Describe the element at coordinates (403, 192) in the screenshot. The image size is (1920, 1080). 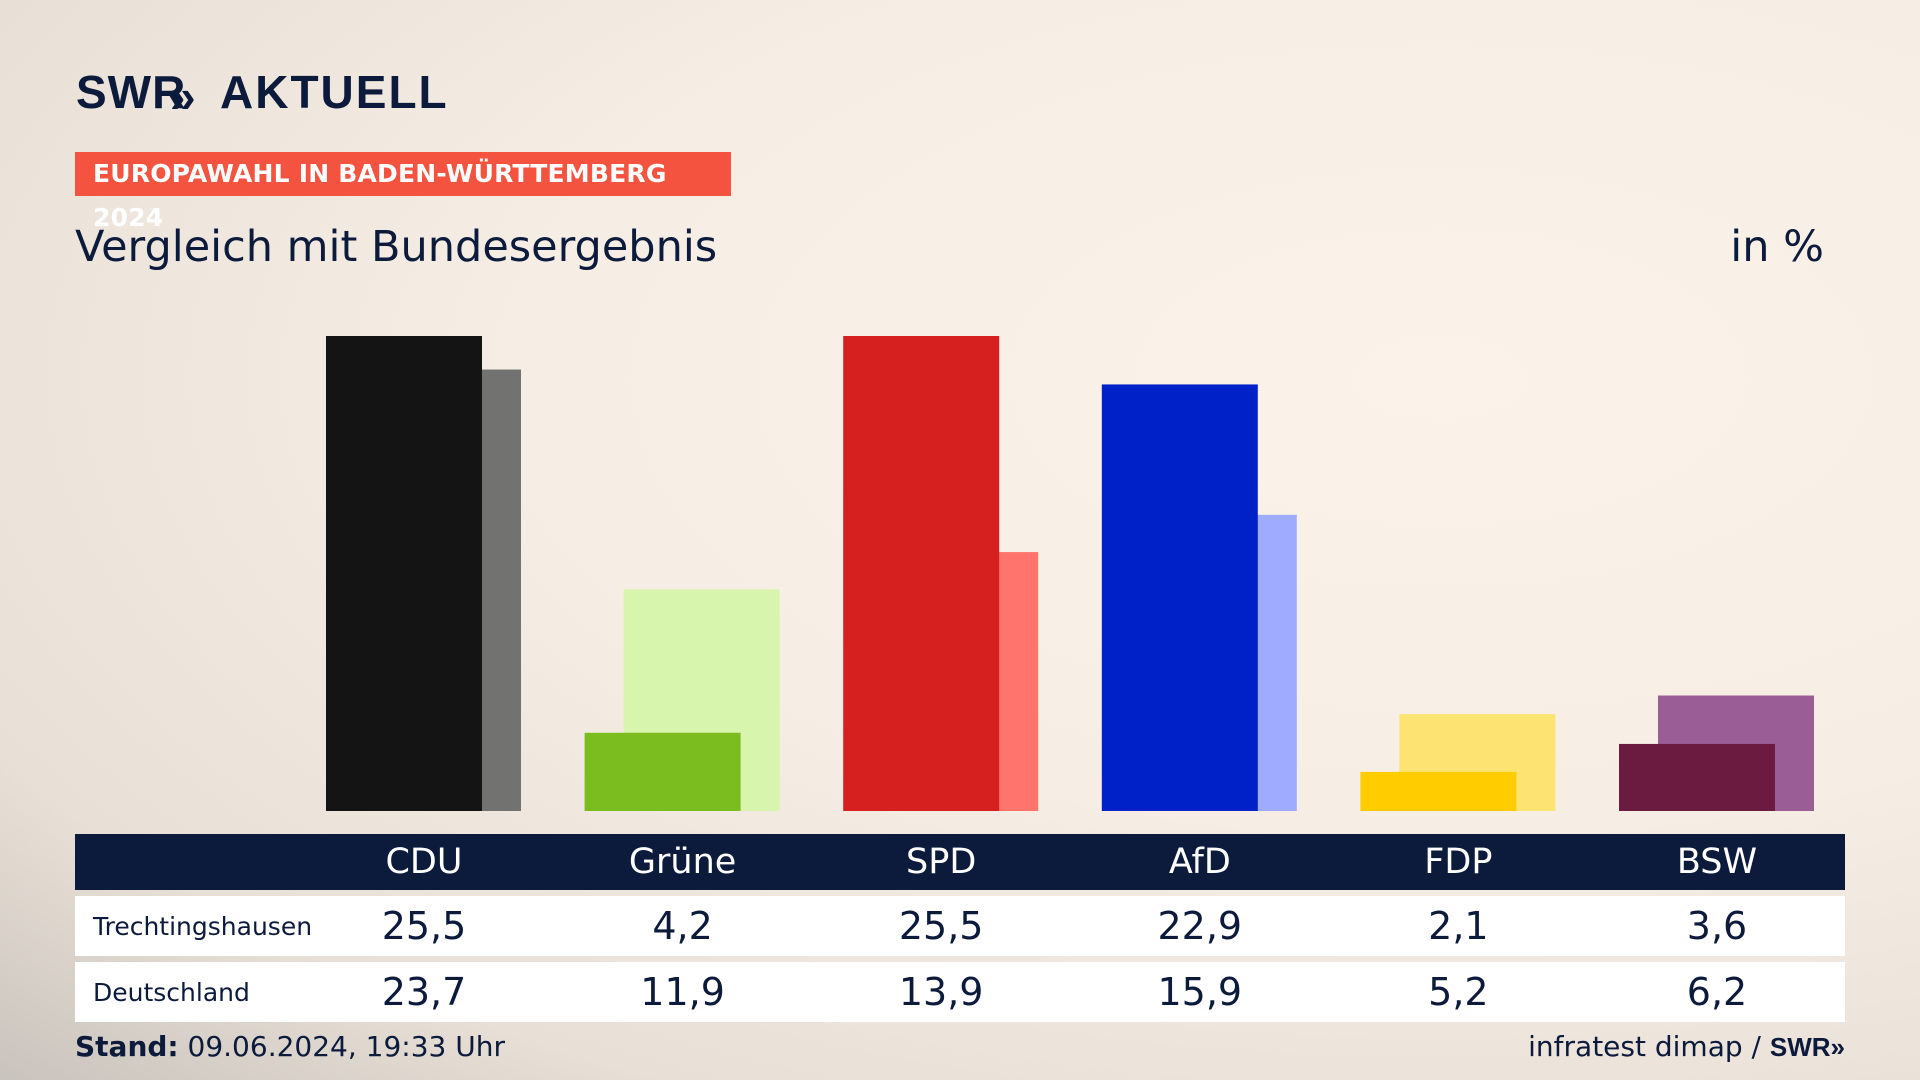
I see `election-badge: EUROPAWAHL IN BADEN-WÜRTTEMBERG 2024` at that location.